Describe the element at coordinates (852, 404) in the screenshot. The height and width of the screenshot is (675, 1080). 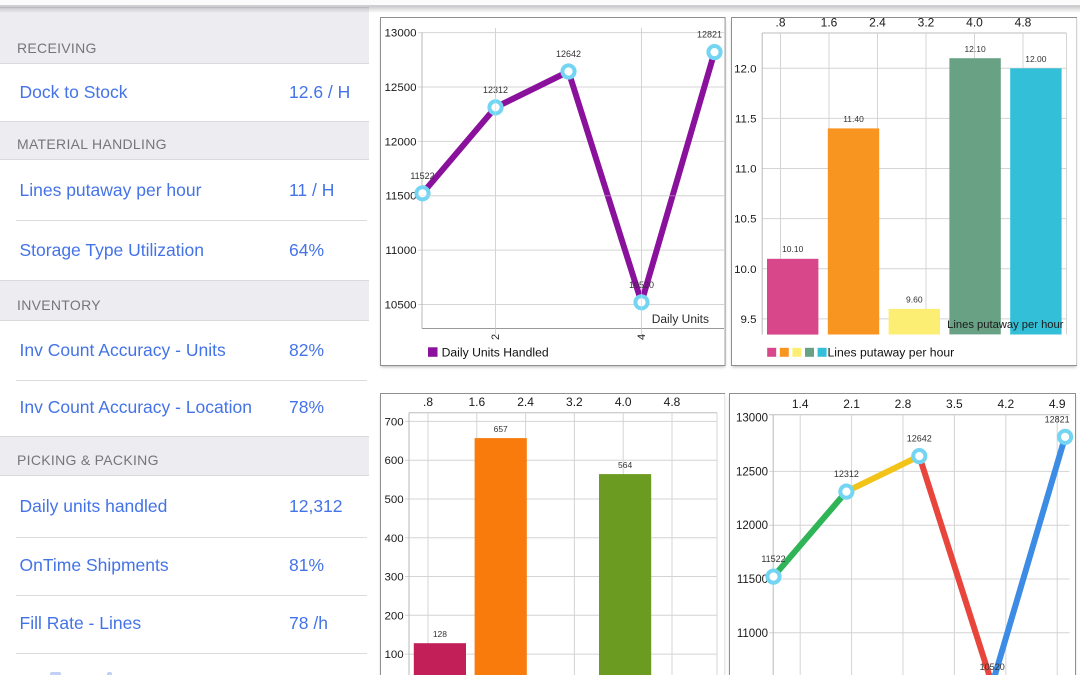
I see `svg-text: 2.1` at that location.